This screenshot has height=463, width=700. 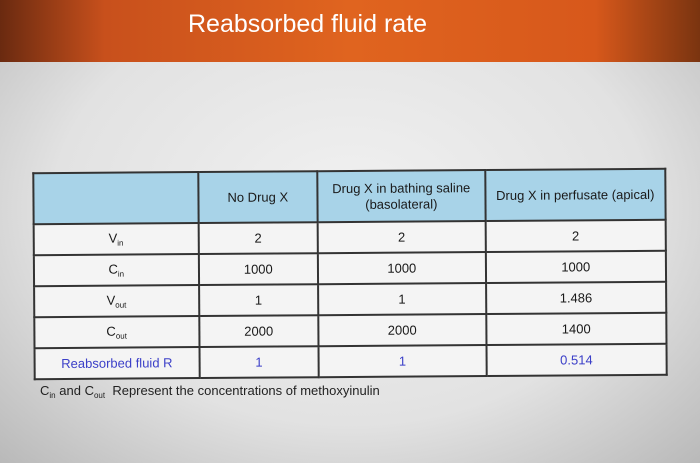 I want to click on table-row: Cout 2000 2000 1400, so click(x=350, y=330).